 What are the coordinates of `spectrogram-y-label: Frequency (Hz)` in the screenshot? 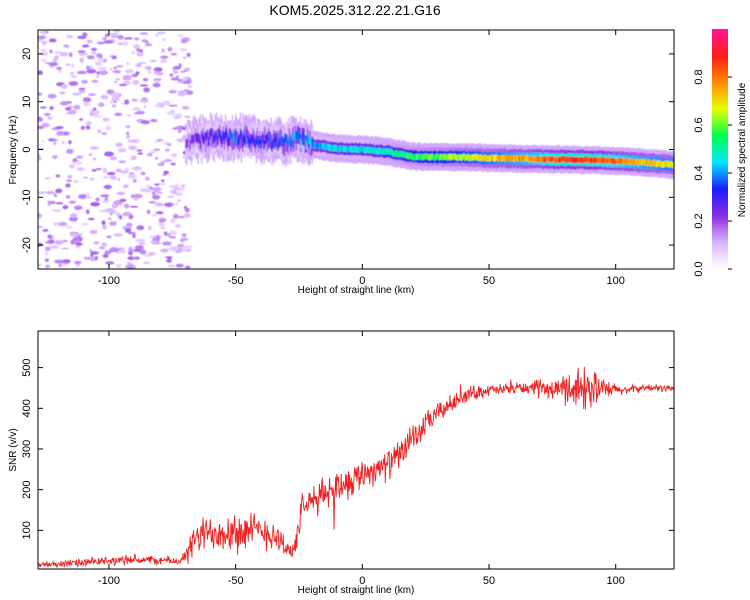 It's located at (13, 150).